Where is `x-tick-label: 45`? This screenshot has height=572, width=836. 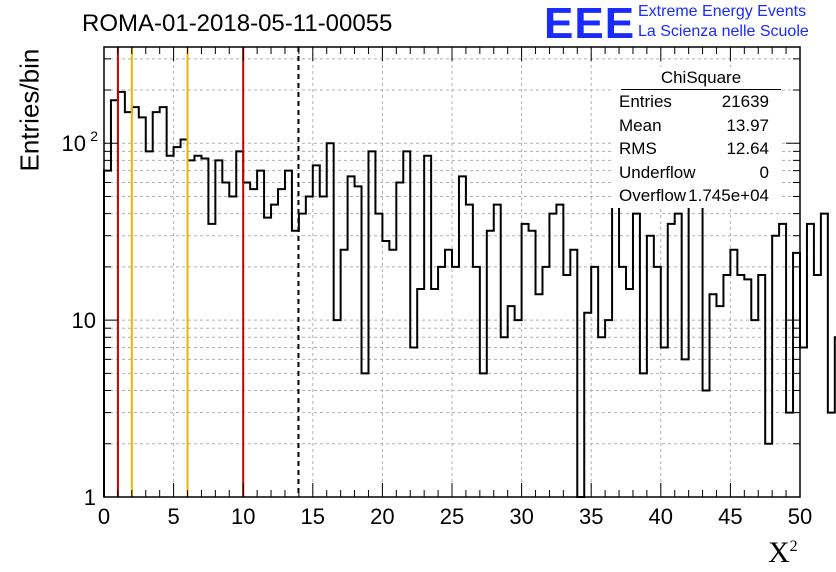
x-tick-label: 45 is located at coordinates (730, 516).